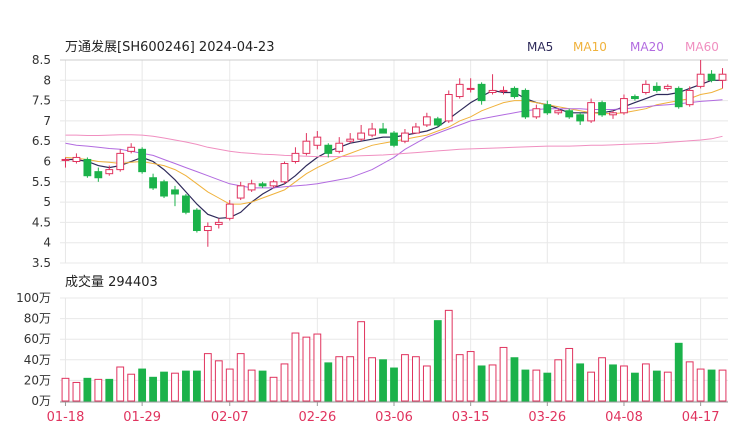  I want to click on volume-tick-label: 60万, so click(37, 339).